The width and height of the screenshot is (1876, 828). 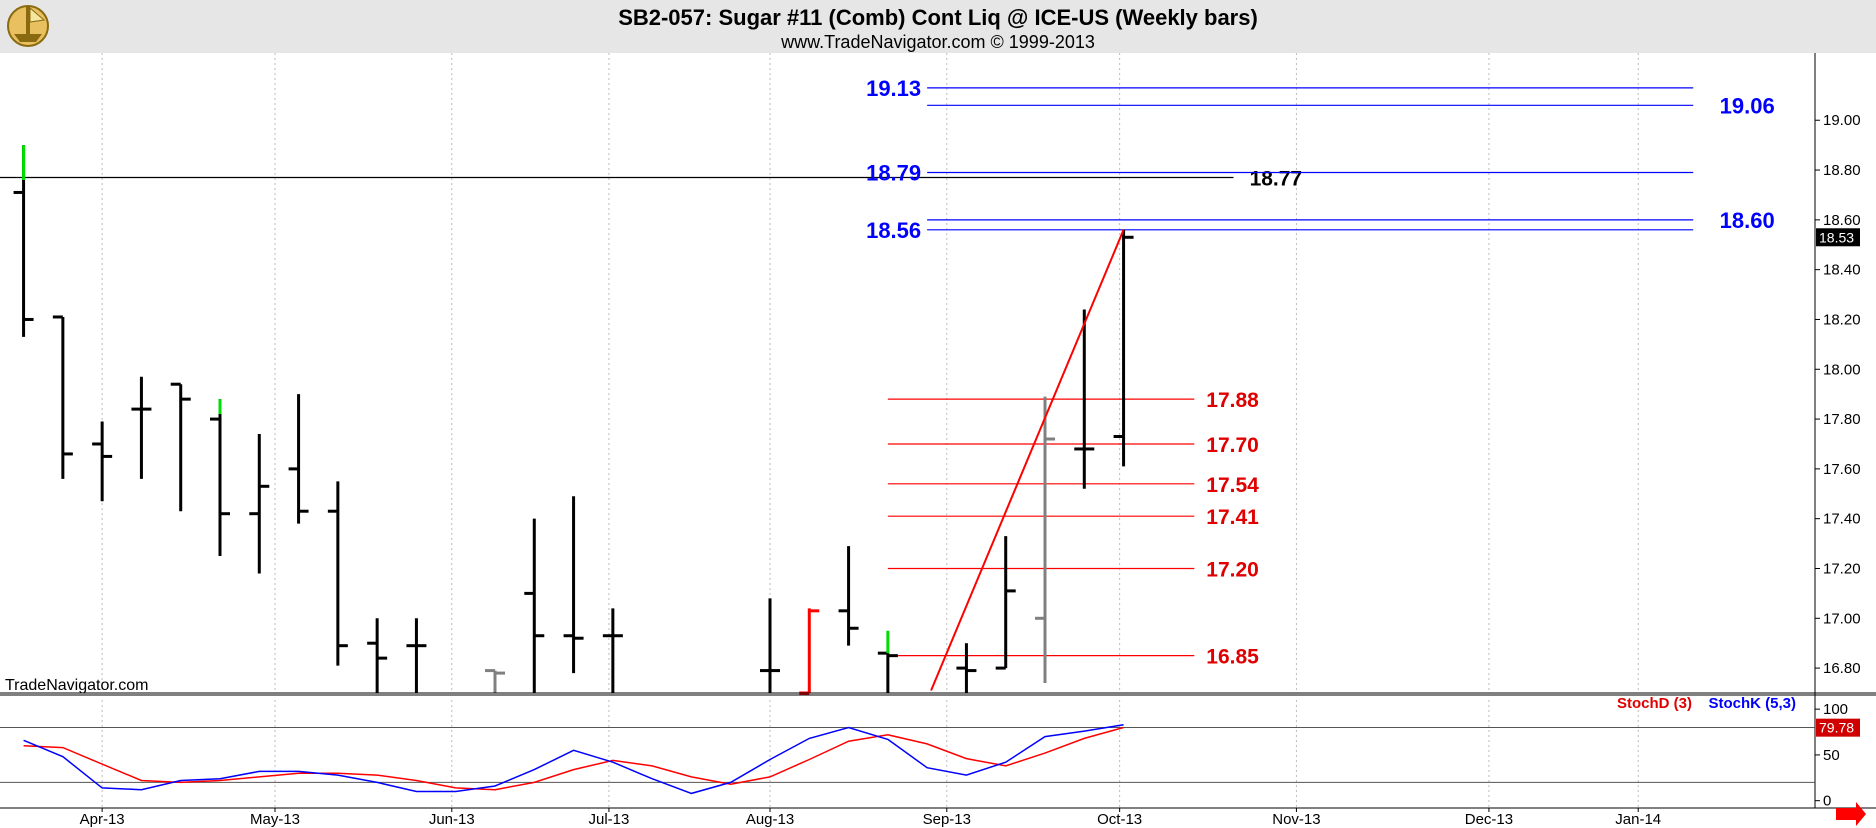 I want to click on red-level-label: 17.20, so click(x=1232, y=569).